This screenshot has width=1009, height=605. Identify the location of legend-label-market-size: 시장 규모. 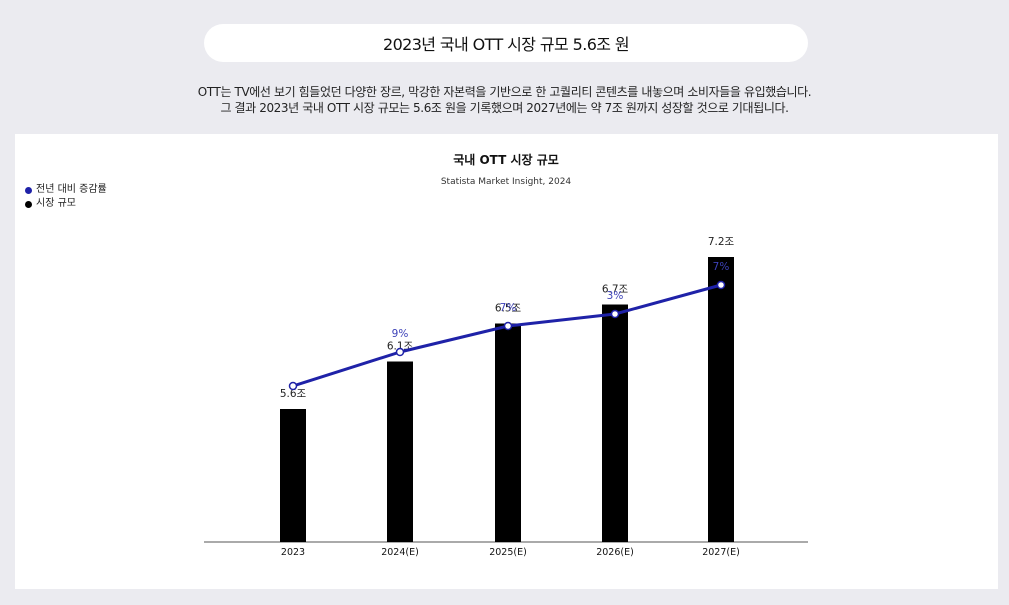
(56, 203).